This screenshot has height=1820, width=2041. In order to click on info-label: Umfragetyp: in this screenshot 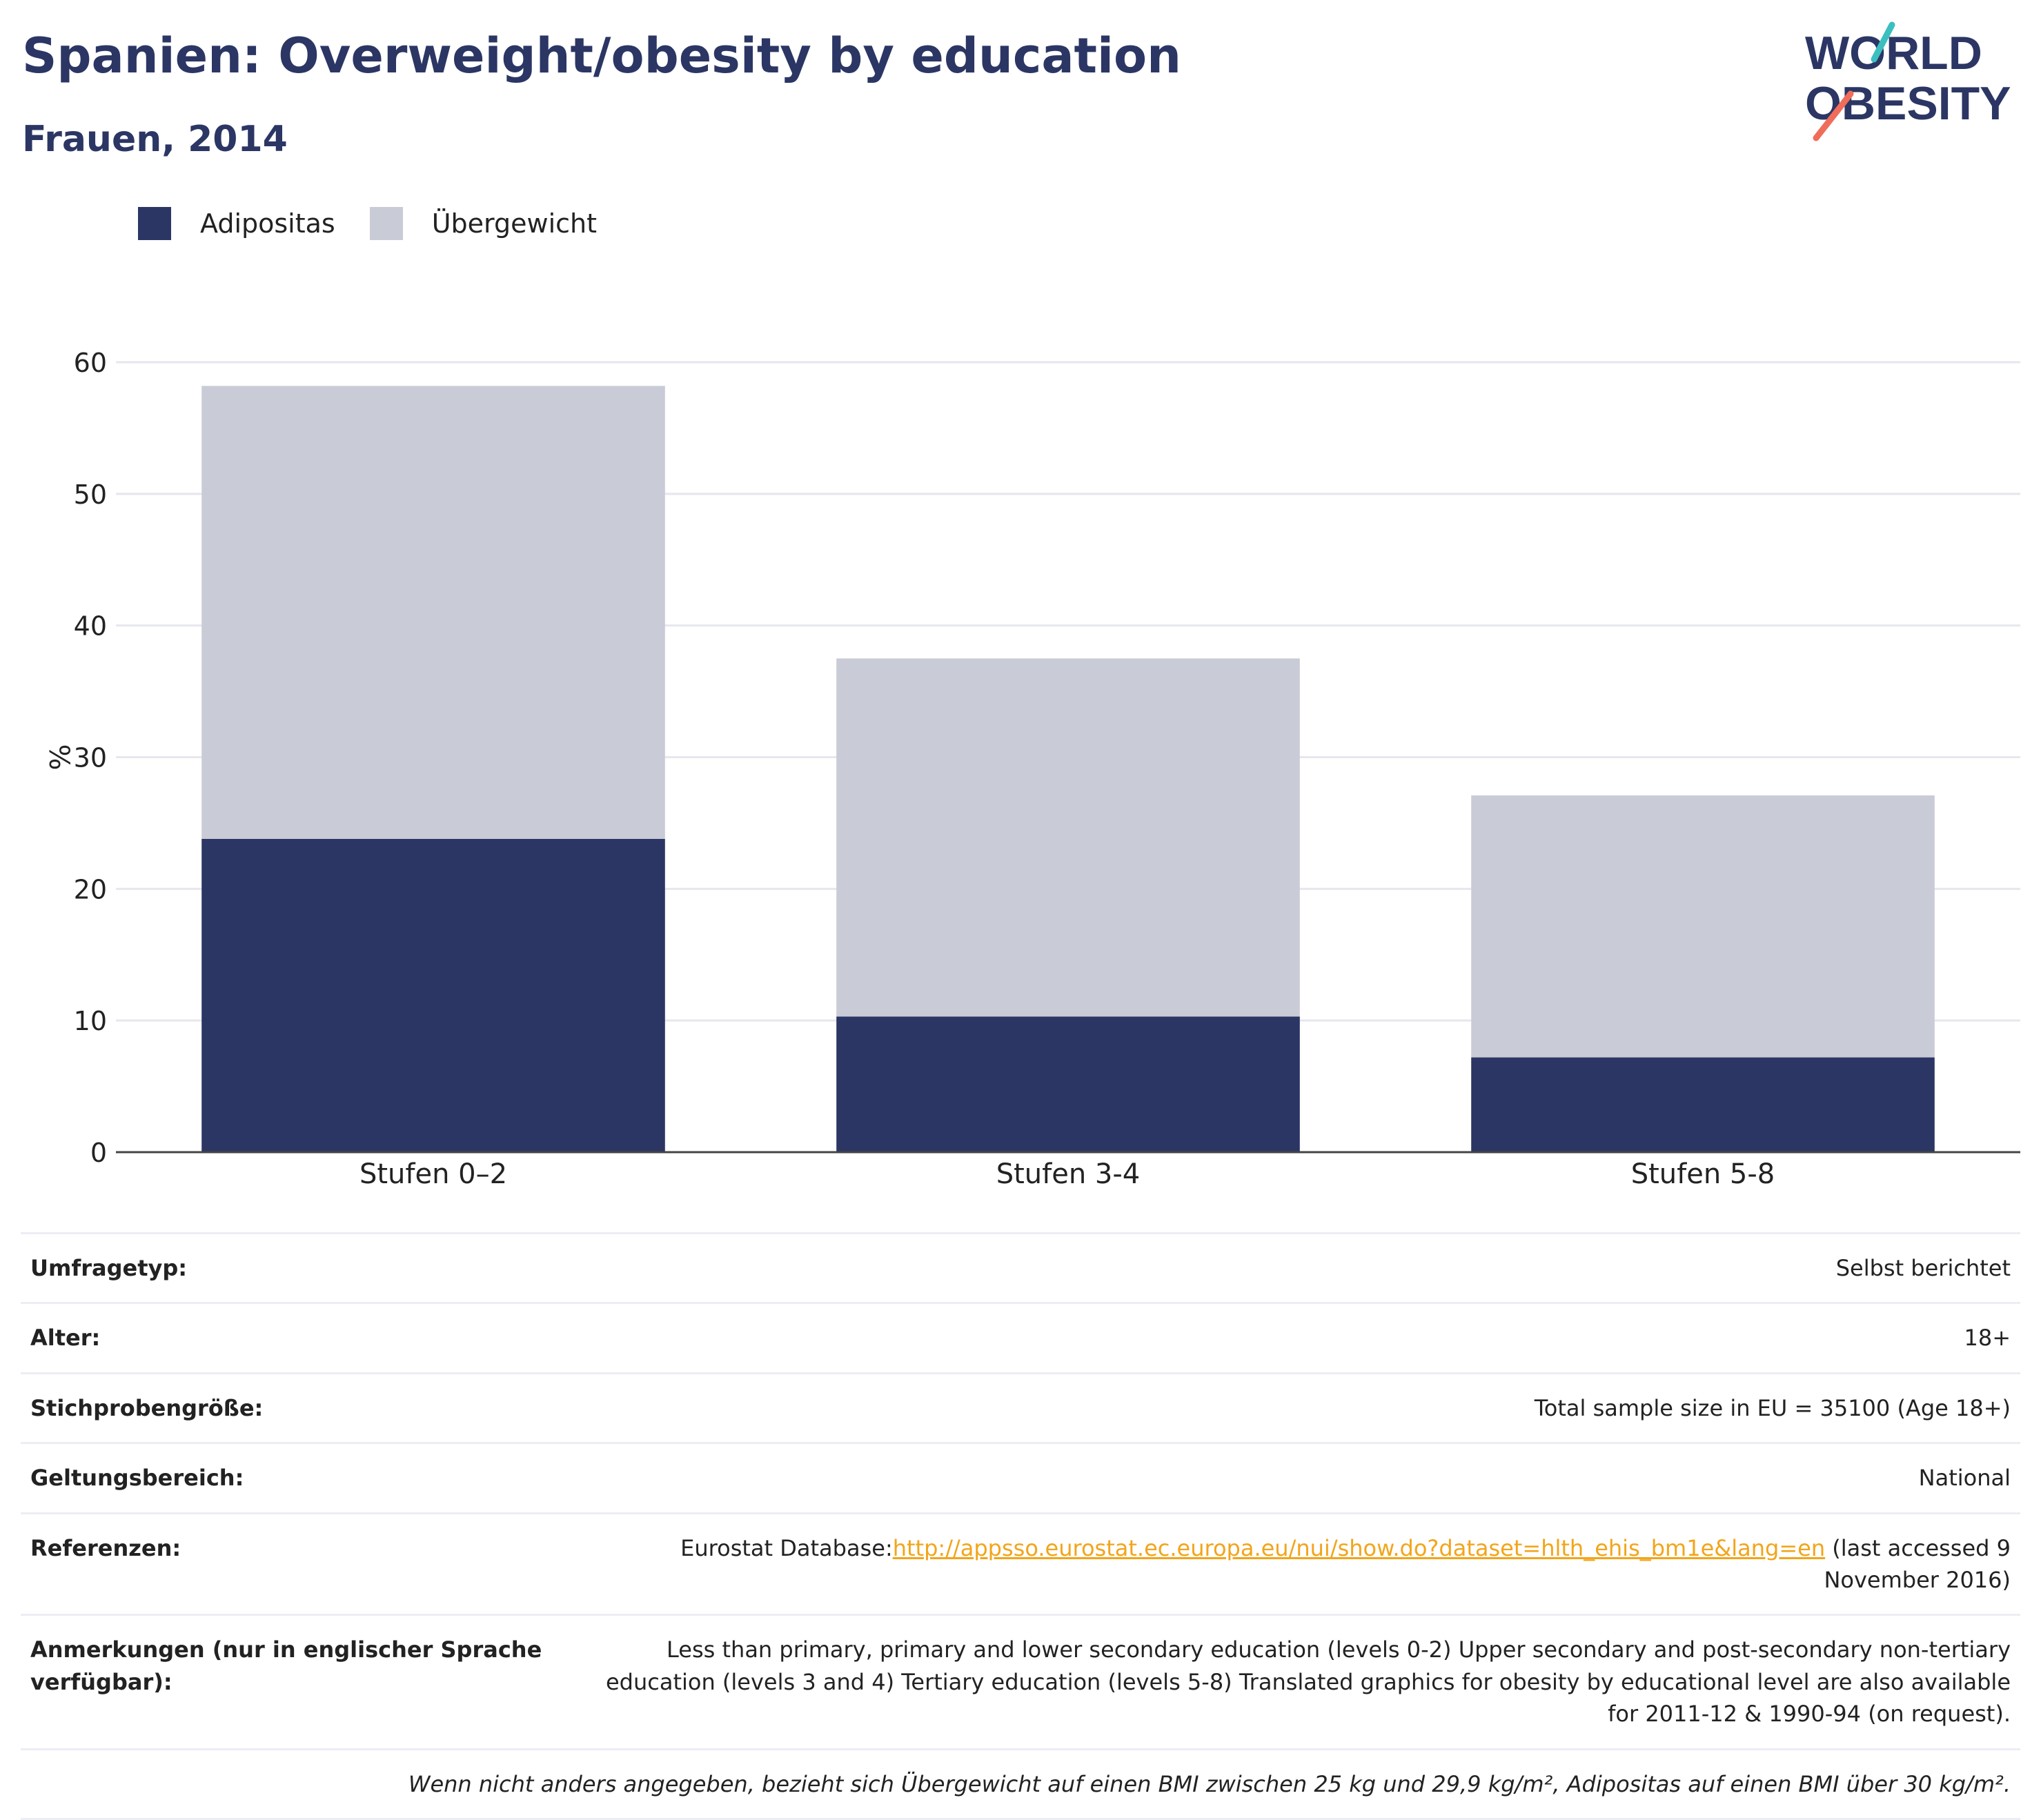, I will do `click(292, 1267)`.